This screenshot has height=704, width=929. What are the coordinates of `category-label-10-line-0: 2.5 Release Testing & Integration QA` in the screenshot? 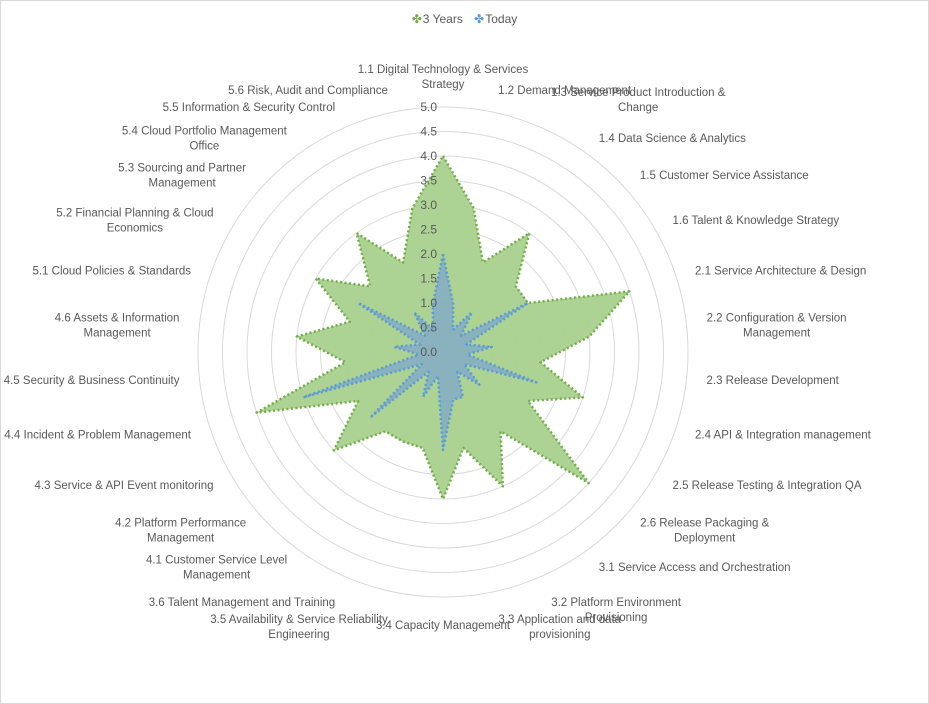 It's located at (767, 486).